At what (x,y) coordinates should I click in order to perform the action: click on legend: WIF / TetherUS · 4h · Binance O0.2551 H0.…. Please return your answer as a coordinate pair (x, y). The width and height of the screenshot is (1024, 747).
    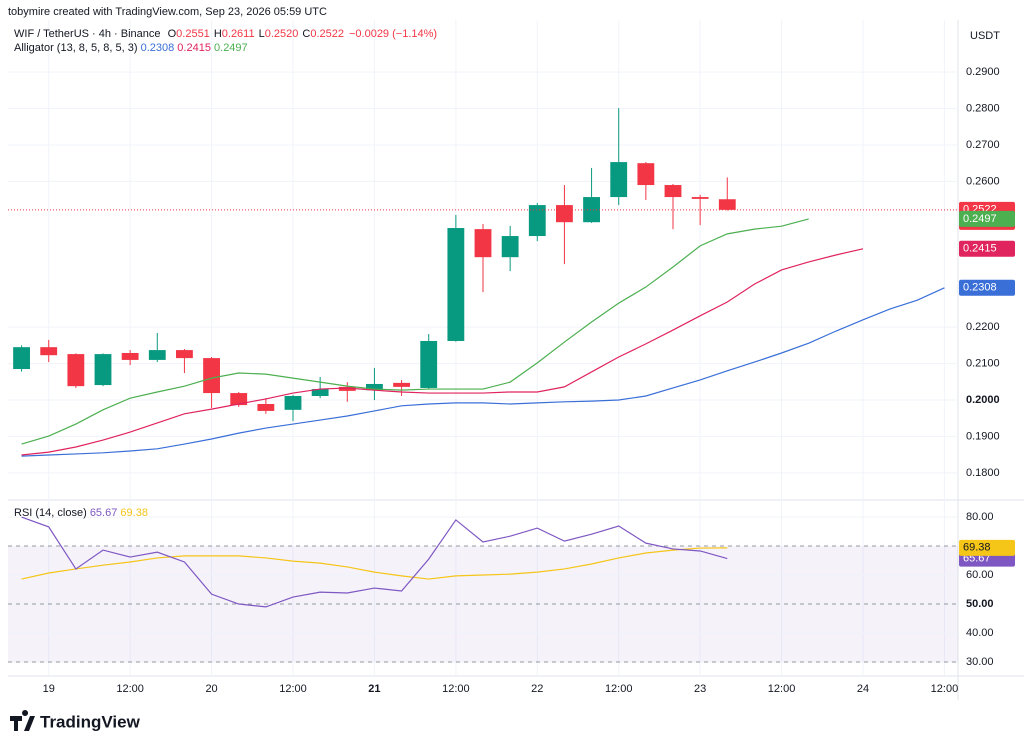
    Looking at the image, I should click on (225, 34).